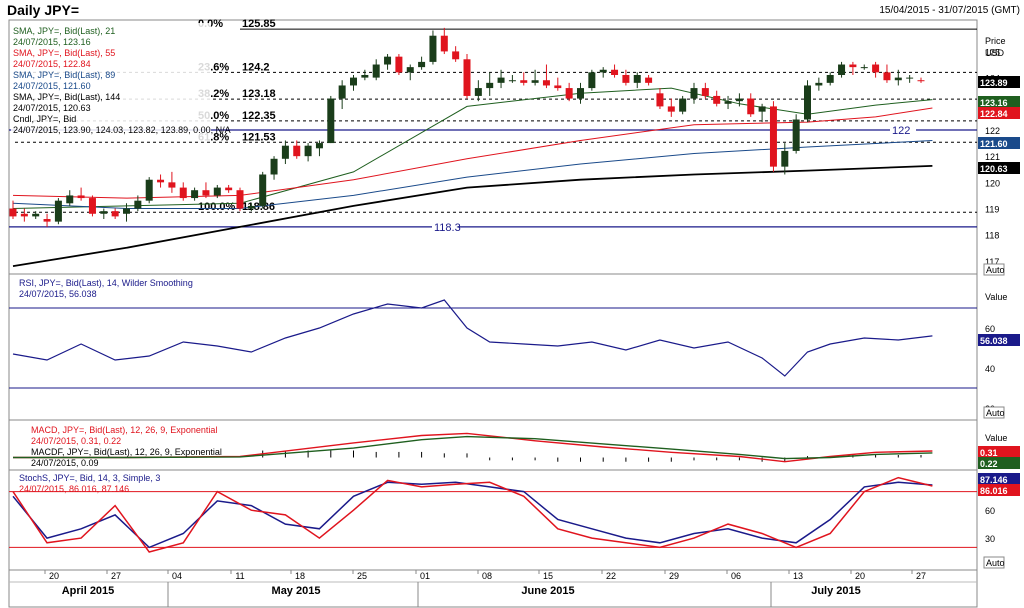 Image resolution: width=1024 pixels, height=608 pixels. Describe the element at coordinates (994, 114) in the screenshot. I see `last-value-box-text: 122.84` at that location.